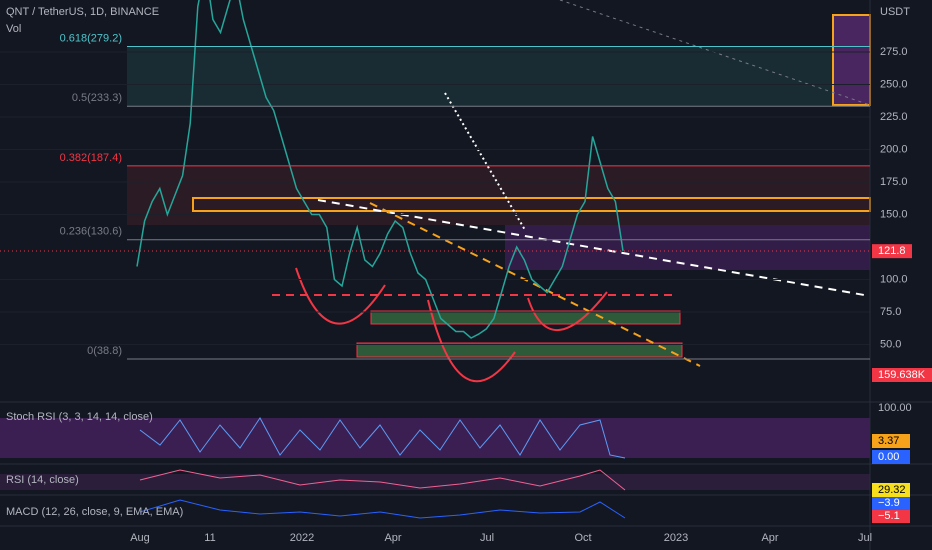 Image resolution: width=932 pixels, height=550 pixels. What do you see at coordinates (676, 538) in the screenshot?
I see `time-label: 2023` at bounding box center [676, 538].